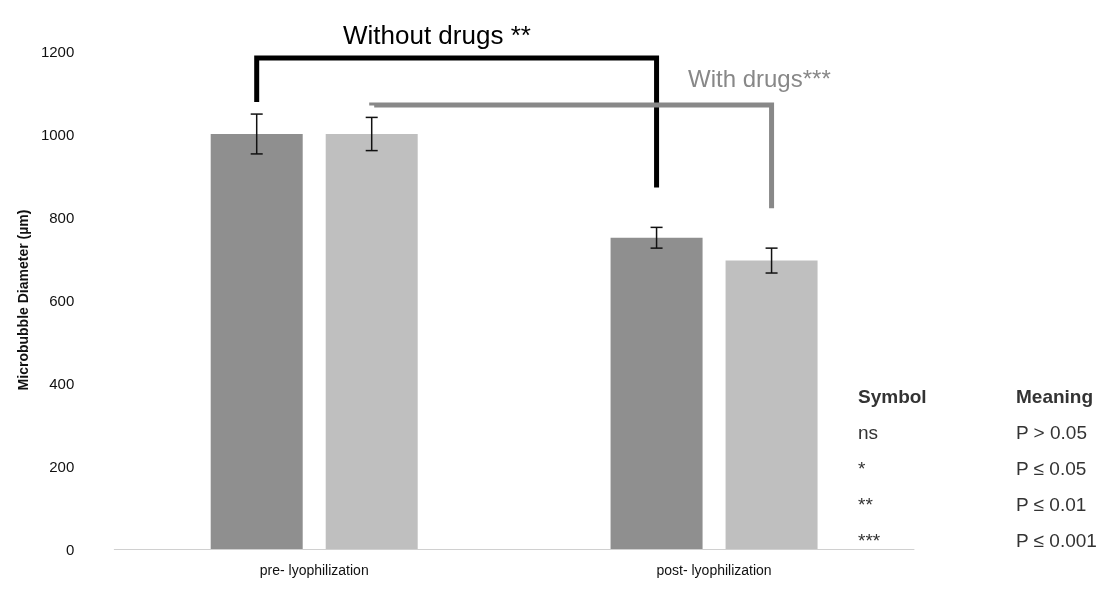 This screenshot has height=593, width=1107. What do you see at coordinates (1055, 396) in the screenshot?
I see `text: Meaning` at bounding box center [1055, 396].